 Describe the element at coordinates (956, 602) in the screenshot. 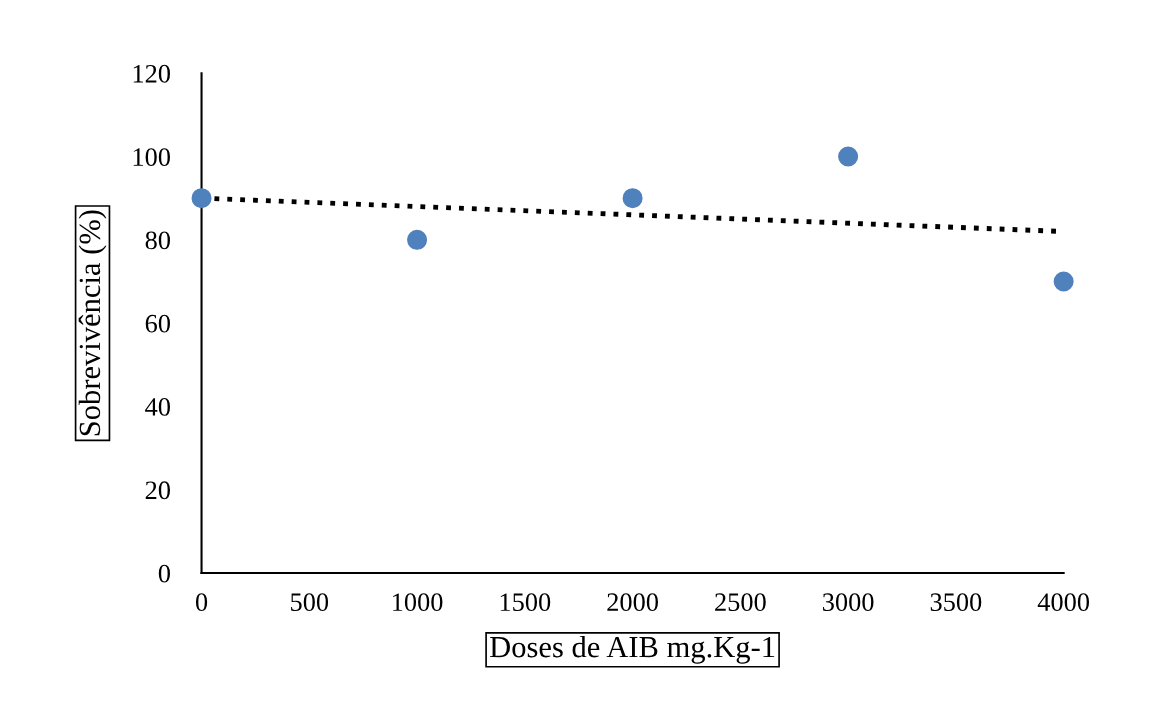

I see `x-tick-label: 3500` at that location.